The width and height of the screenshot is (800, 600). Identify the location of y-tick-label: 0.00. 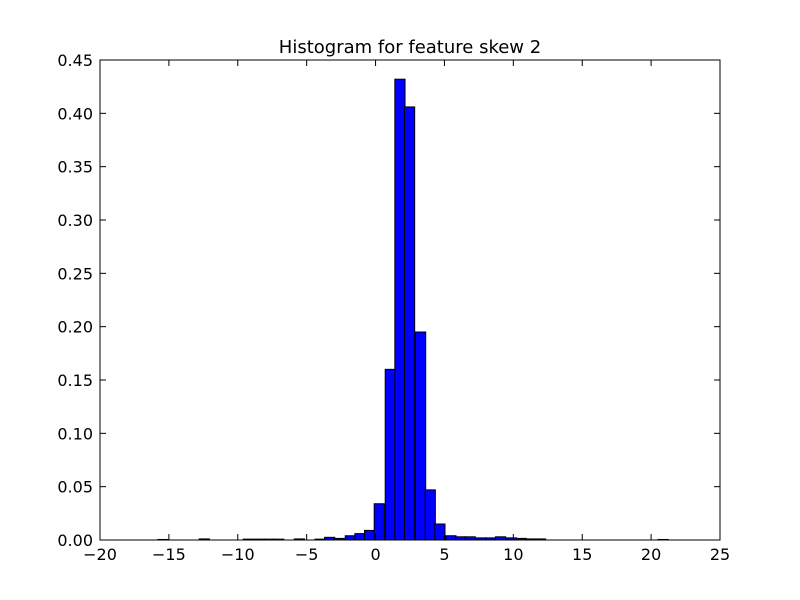
(75, 540).